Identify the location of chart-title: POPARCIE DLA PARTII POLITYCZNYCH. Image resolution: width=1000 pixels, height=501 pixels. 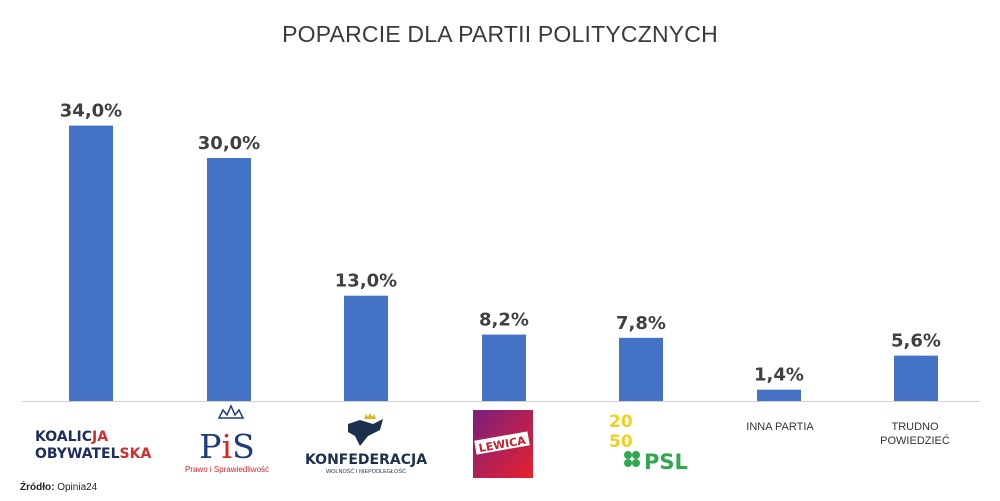
(500, 34).